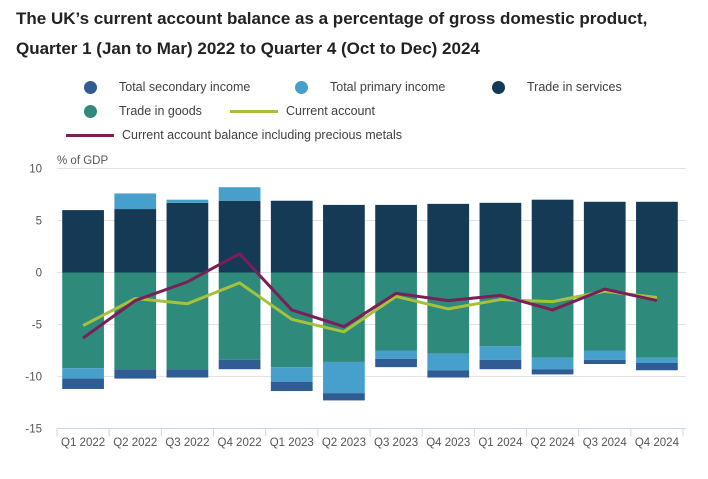 The height and width of the screenshot is (479, 708). What do you see at coordinates (33, 378) in the screenshot?
I see `y-tick-label: -10` at bounding box center [33, 378].